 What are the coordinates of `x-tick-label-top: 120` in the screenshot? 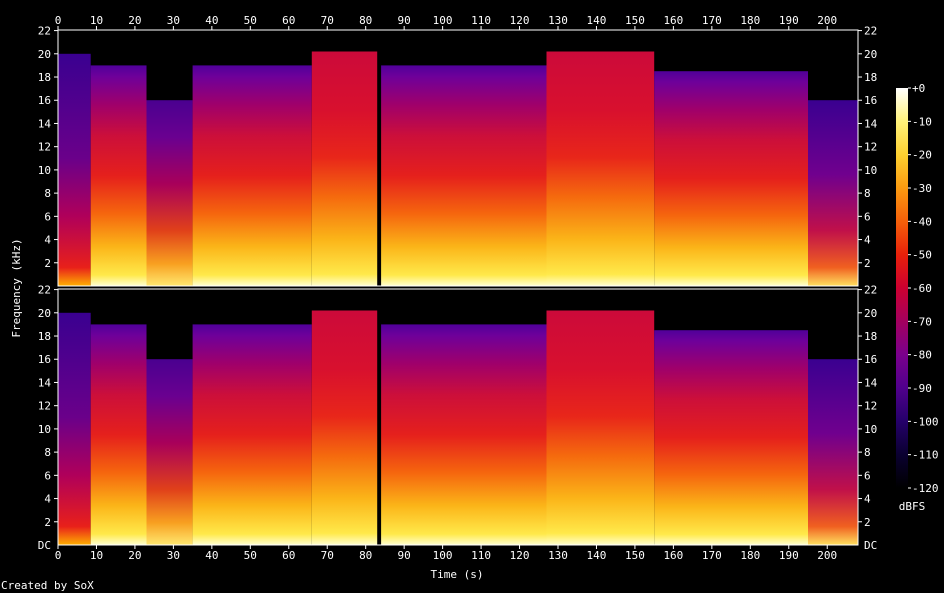 It's located at (520, 20).